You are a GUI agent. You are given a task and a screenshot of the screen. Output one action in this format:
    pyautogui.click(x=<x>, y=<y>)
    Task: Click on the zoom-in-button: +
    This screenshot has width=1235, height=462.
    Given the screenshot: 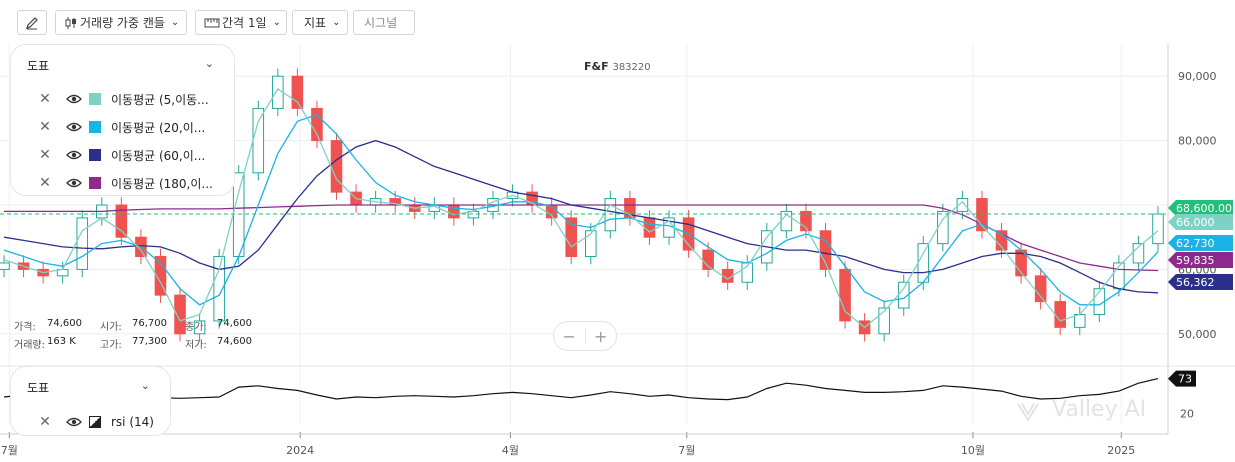 What is the action you would take?
    pyautogui.click(x=601, y=336)
    